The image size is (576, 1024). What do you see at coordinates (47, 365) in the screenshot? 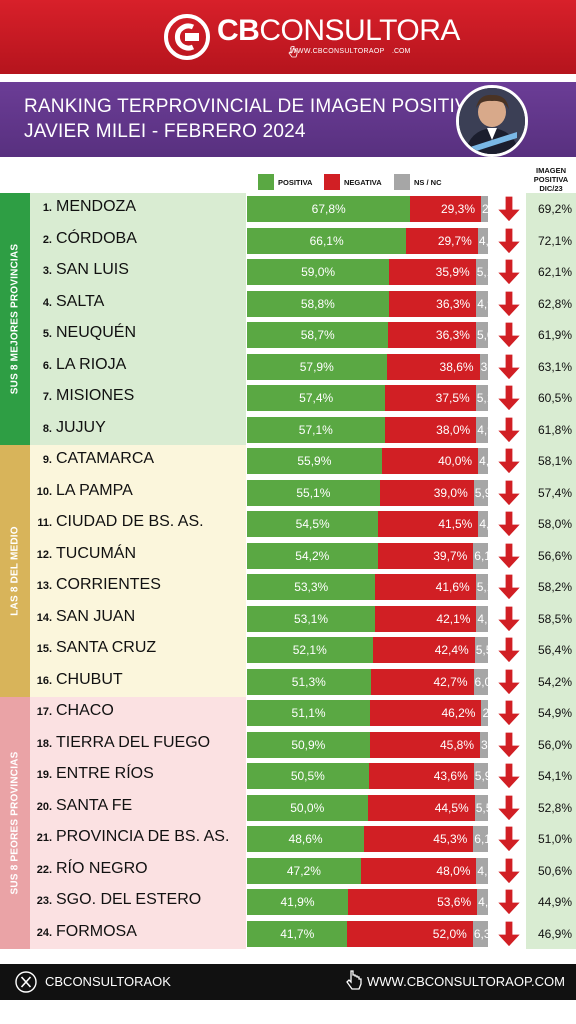
I see `row-rank: 6.` at bounding box center [47, 365].